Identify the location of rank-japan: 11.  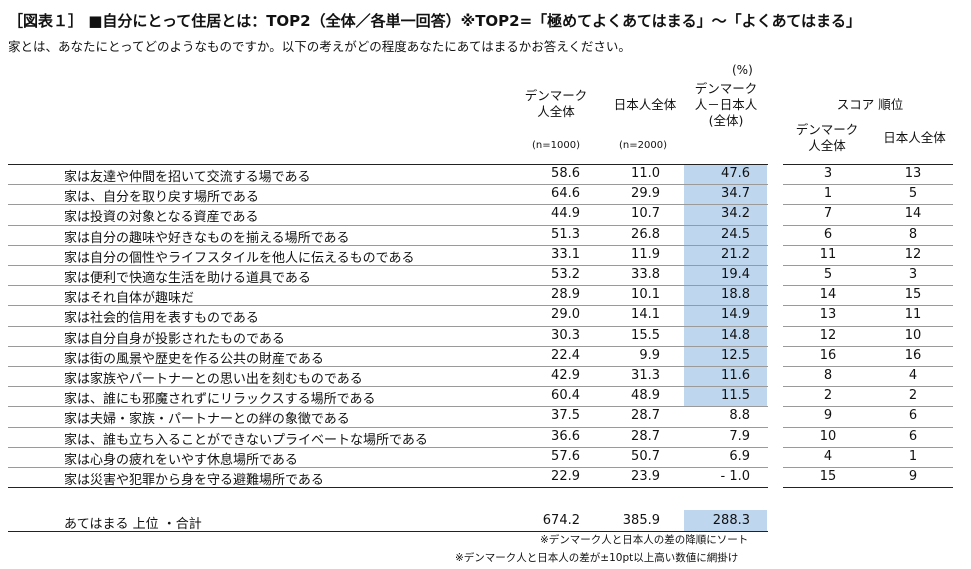
(913, 315).